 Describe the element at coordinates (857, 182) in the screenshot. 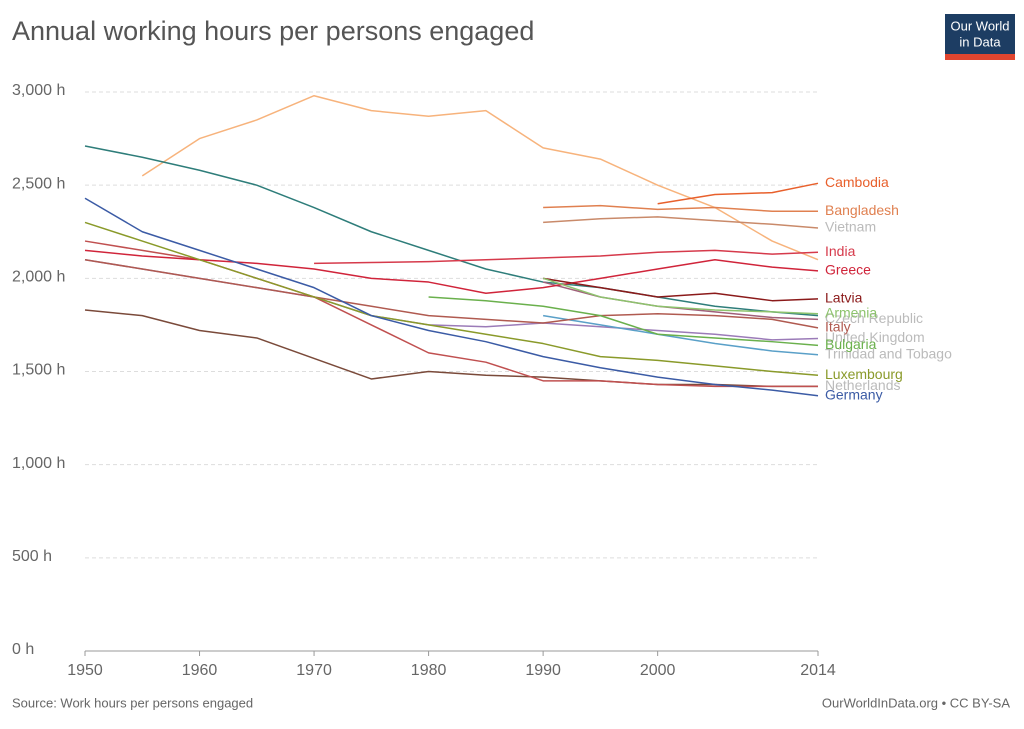

I see `series-label: Cambodia` at that location.